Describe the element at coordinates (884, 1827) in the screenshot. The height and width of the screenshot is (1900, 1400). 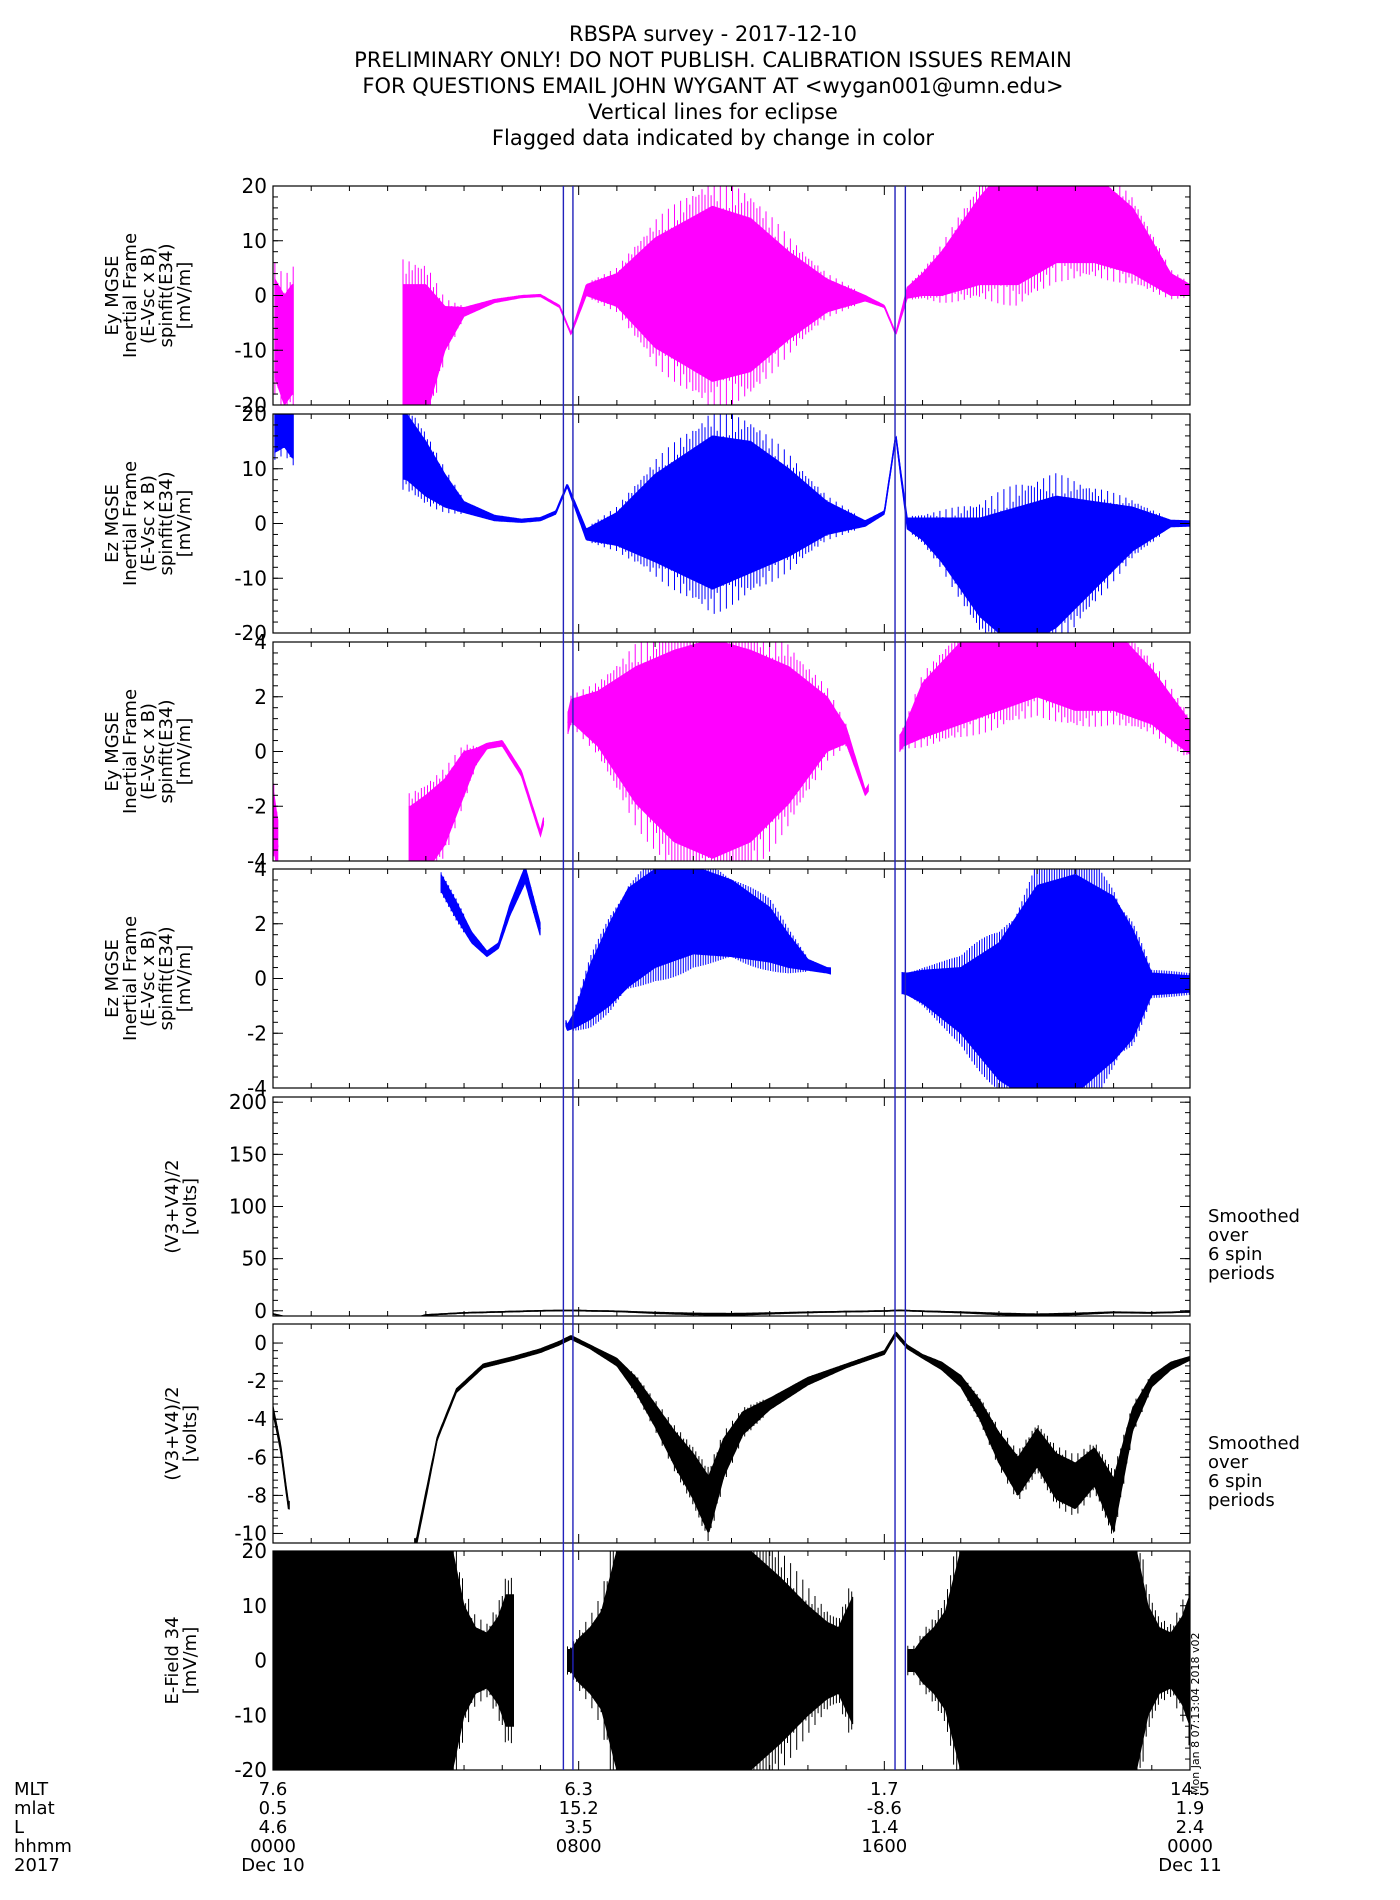
I see `footer-value: 1.4` at that location.